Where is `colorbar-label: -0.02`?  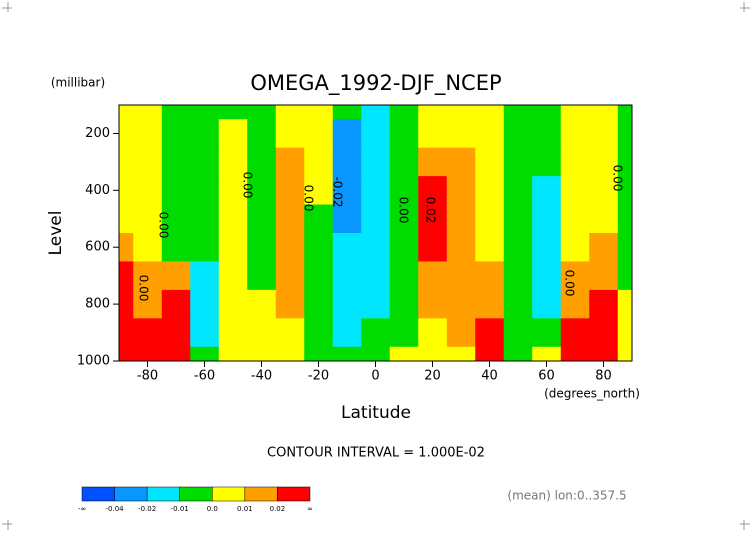
colorbar-label: -0.02 is located at coordinates (147, 509).